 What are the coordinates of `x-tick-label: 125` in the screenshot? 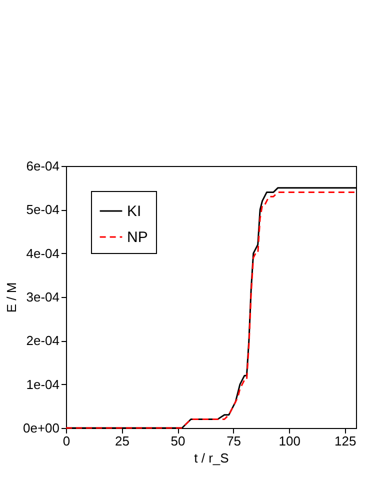 It's located at (345, 441).